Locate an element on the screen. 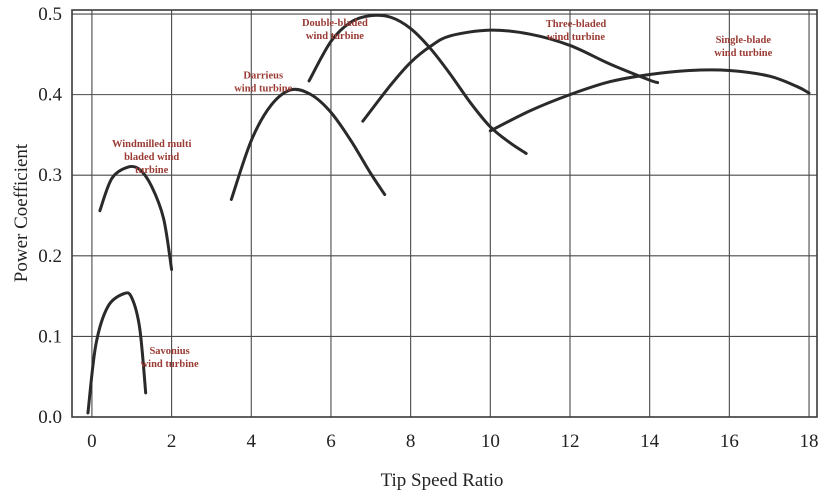  series-label-double-bladed-wind-turbine: Double-bladed wind turbine is located at coordinates (335, 30).